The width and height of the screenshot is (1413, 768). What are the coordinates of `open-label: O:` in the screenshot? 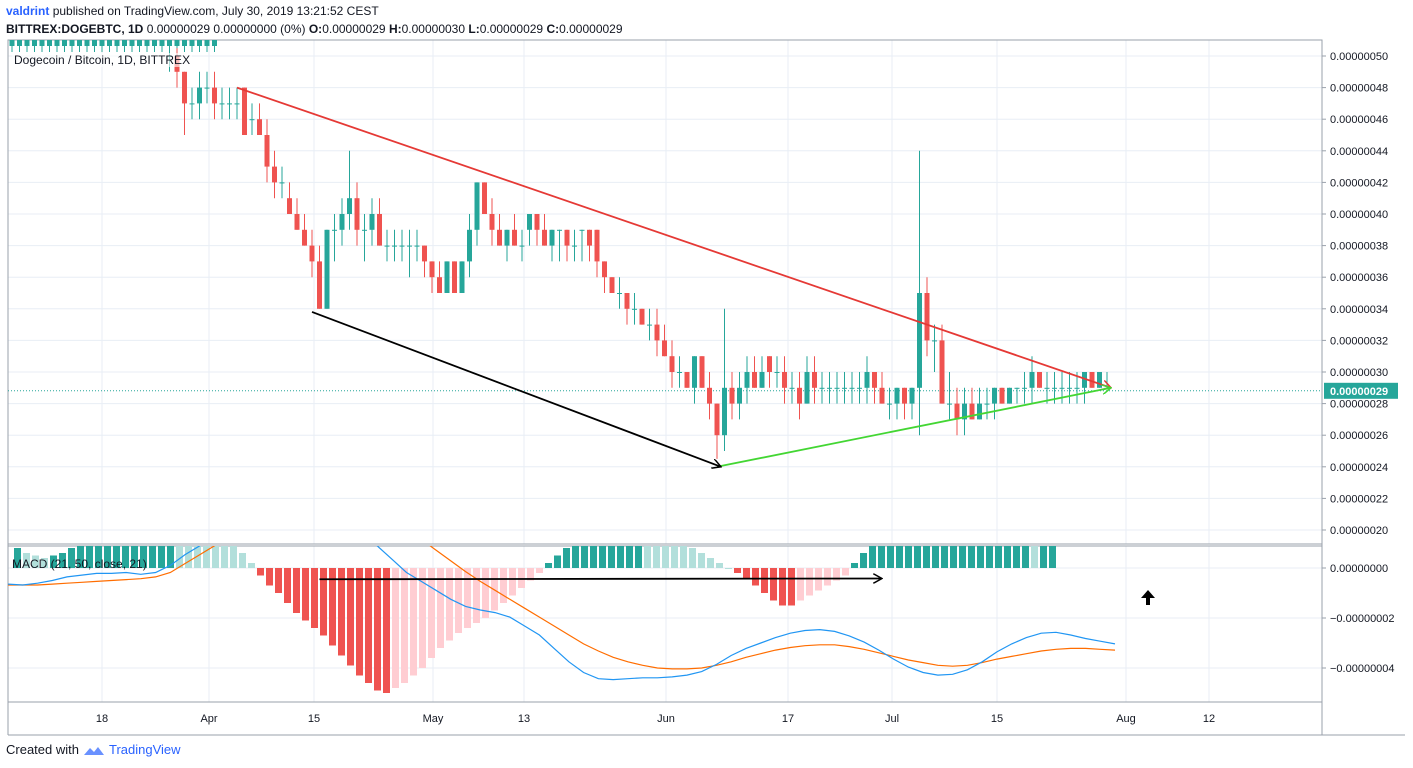 It's located at (315, 29).